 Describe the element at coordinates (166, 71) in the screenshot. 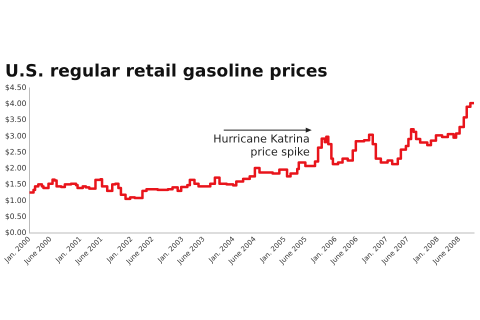

I see `chart-title: U.S. regular retail gasoline prices` at that location.